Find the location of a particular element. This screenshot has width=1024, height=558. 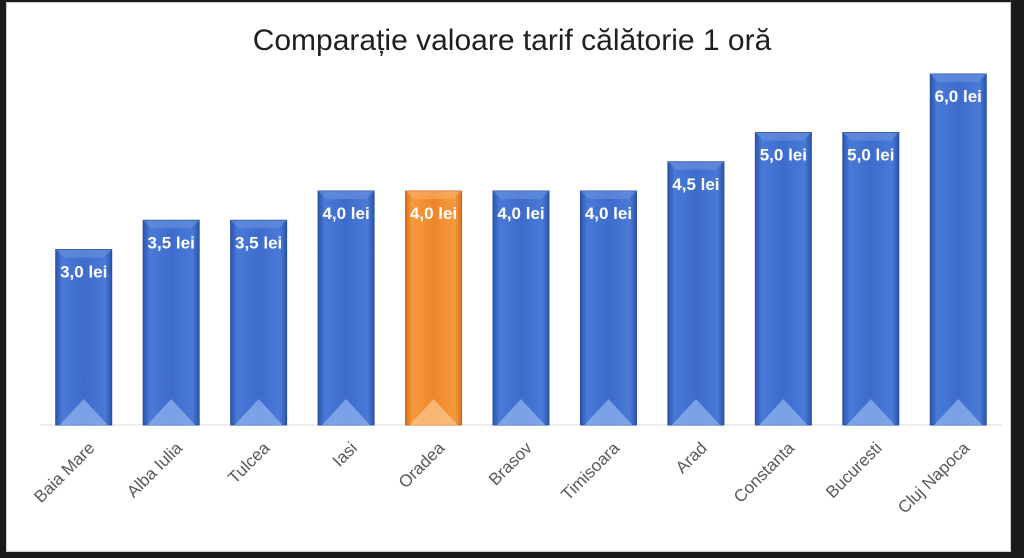

bar-arad is located at coordinates (696, 293).